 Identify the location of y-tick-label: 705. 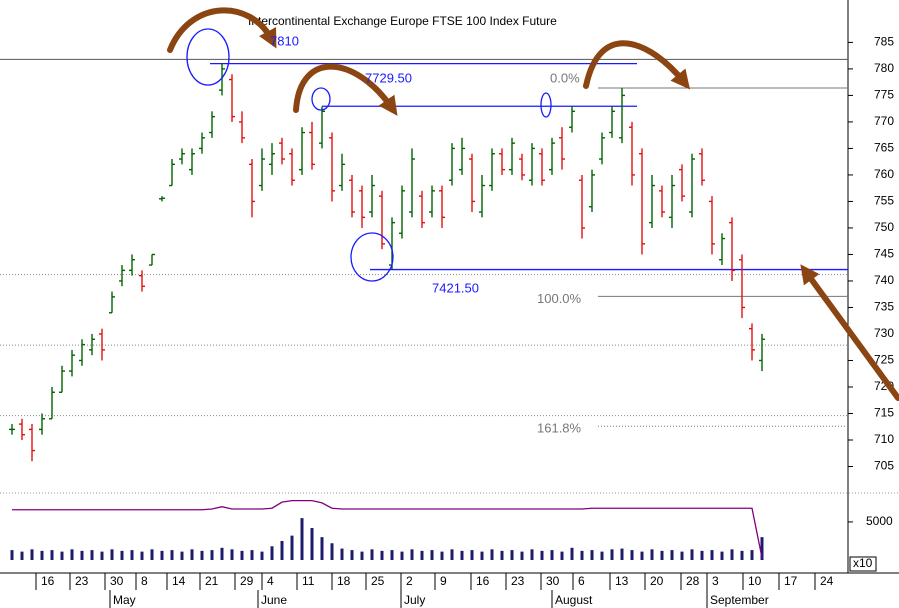
(884, 466).